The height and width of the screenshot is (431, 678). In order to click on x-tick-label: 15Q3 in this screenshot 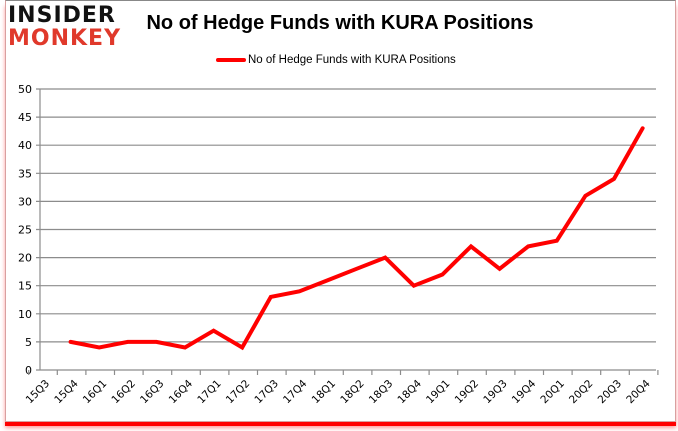, I will do `click(38, 392)`.